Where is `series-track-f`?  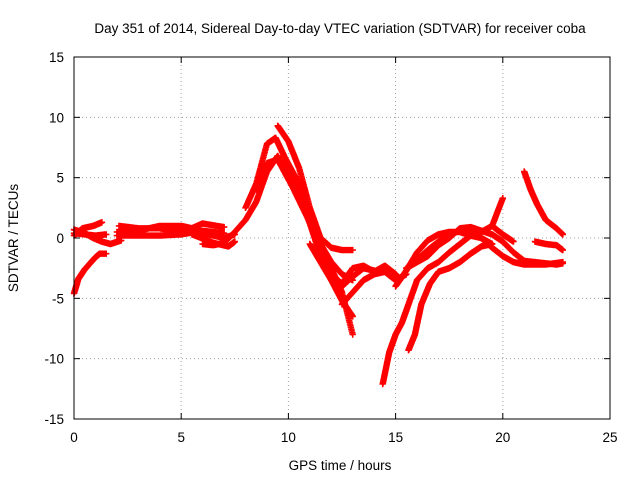
series-track-f is located at coordinates (170, 233).